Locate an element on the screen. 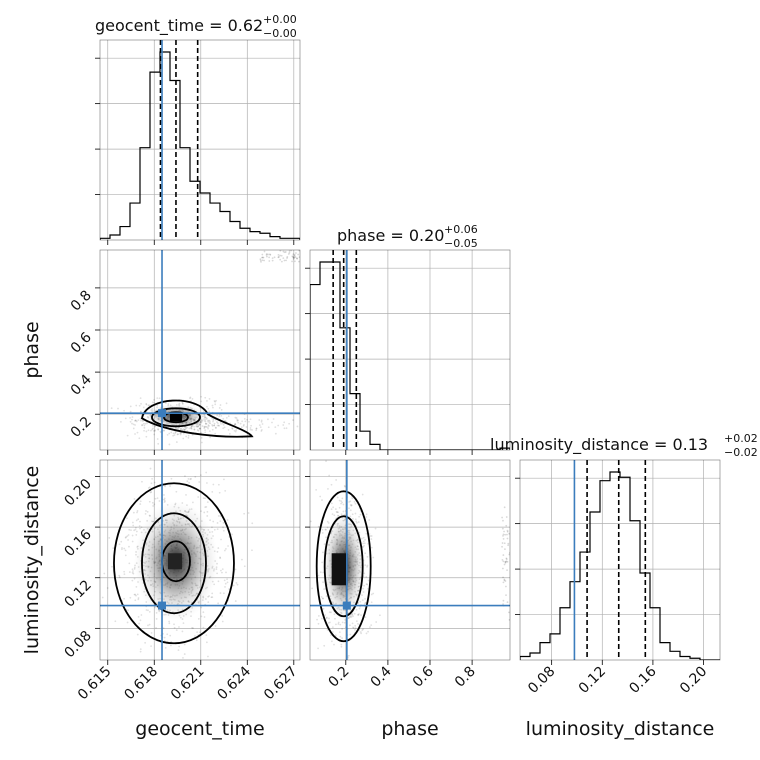  density-peak is located at coordinates (339, 569).